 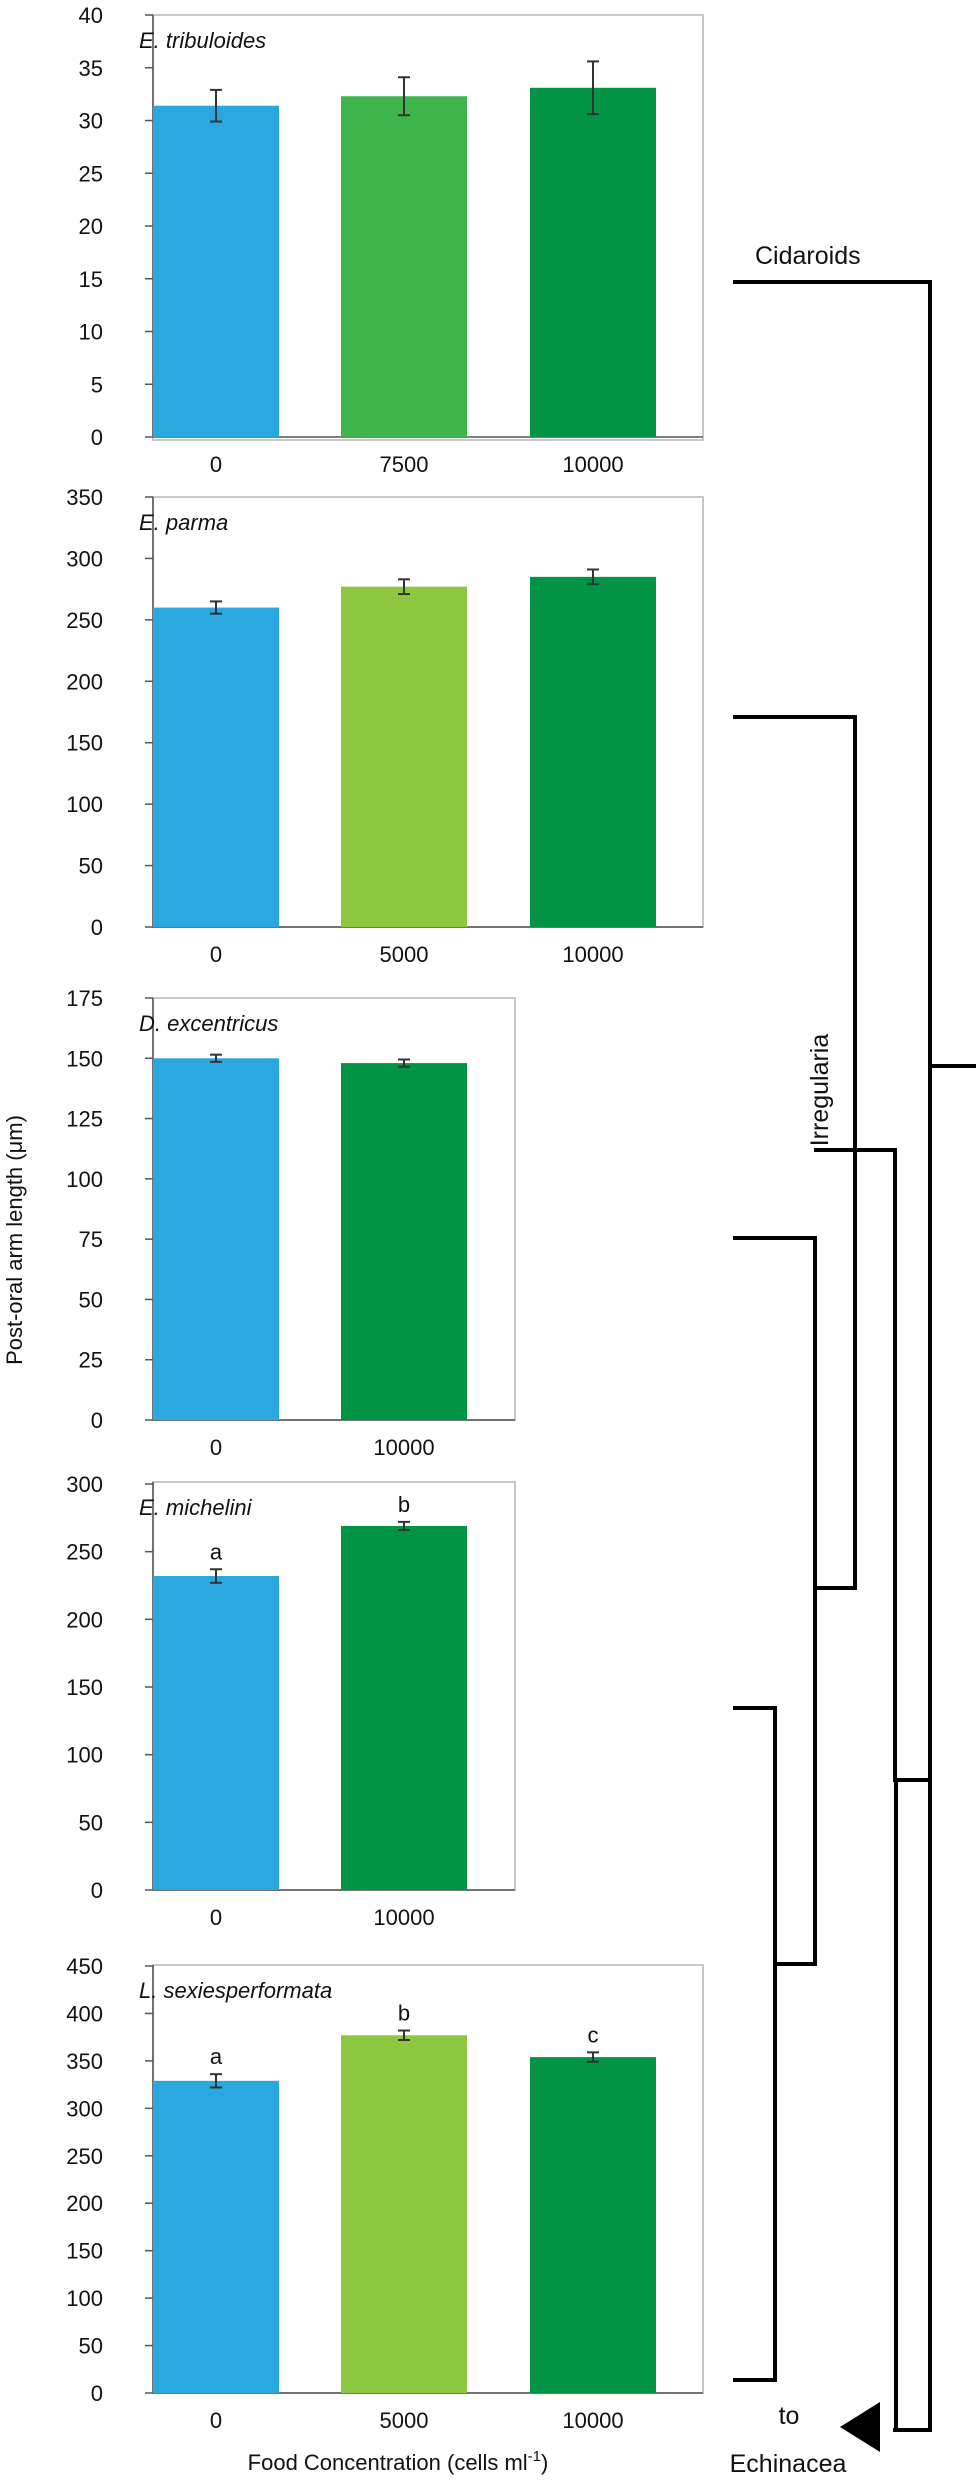 What do you see at coordinates (820, 1090) in the screenshot?
I see `tree-label-irregularia: Irregularia` at bounding box center [820, 1090].